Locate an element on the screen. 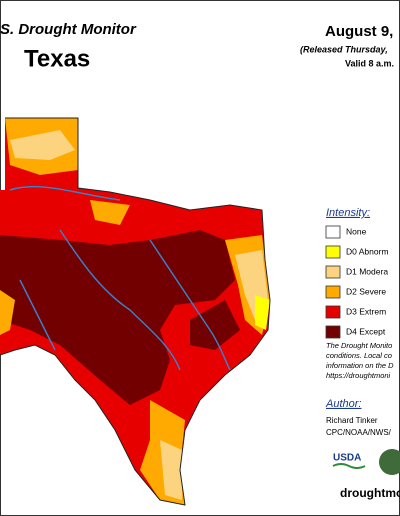 The height and width of the screenshot is (516, 400). legend-title: Intensity: is located at coordinates (348, 213).